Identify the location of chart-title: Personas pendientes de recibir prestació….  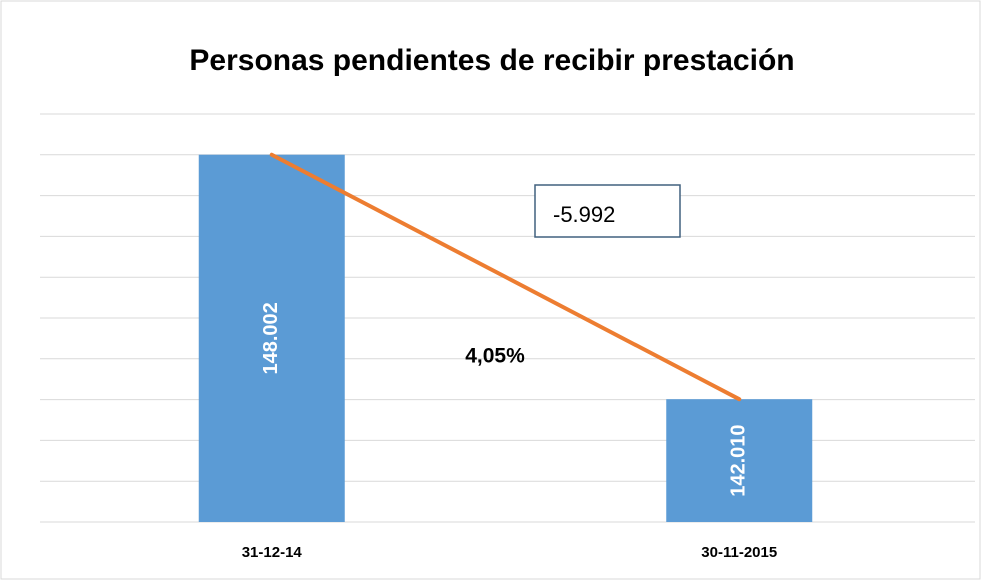
(491, 60).